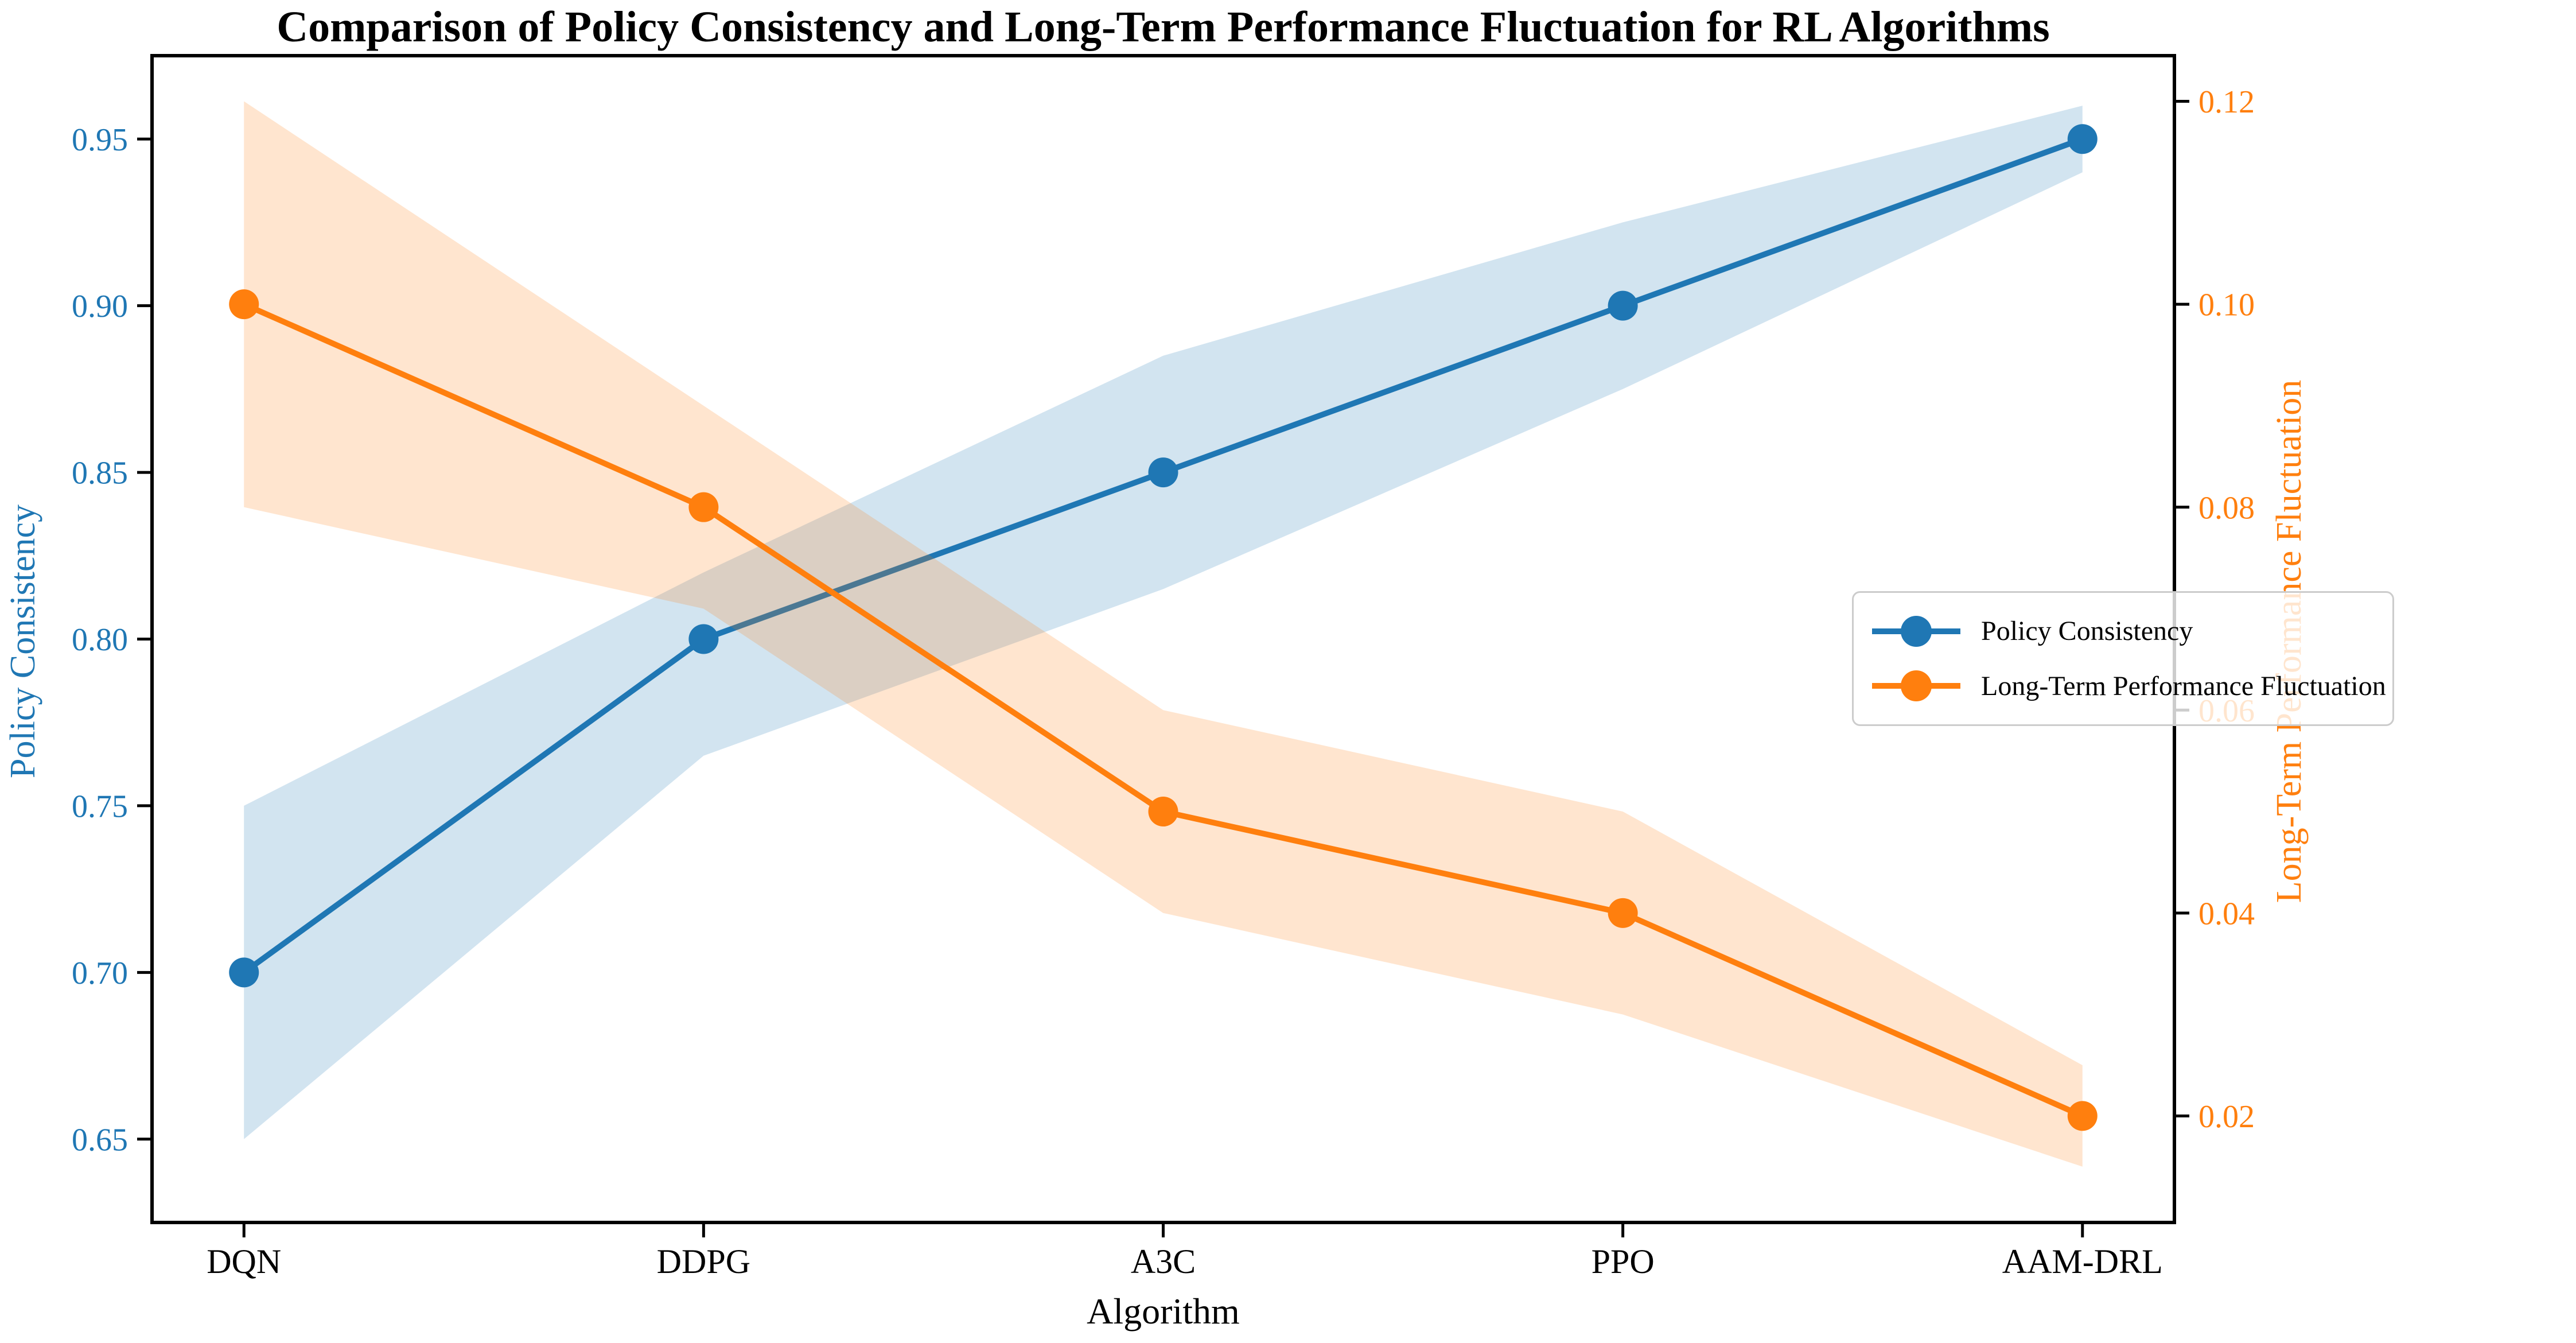 The height and width of the screenshot is (1343, 2576). I want to click on left-tick-label: 0.85, so click(100, 473).